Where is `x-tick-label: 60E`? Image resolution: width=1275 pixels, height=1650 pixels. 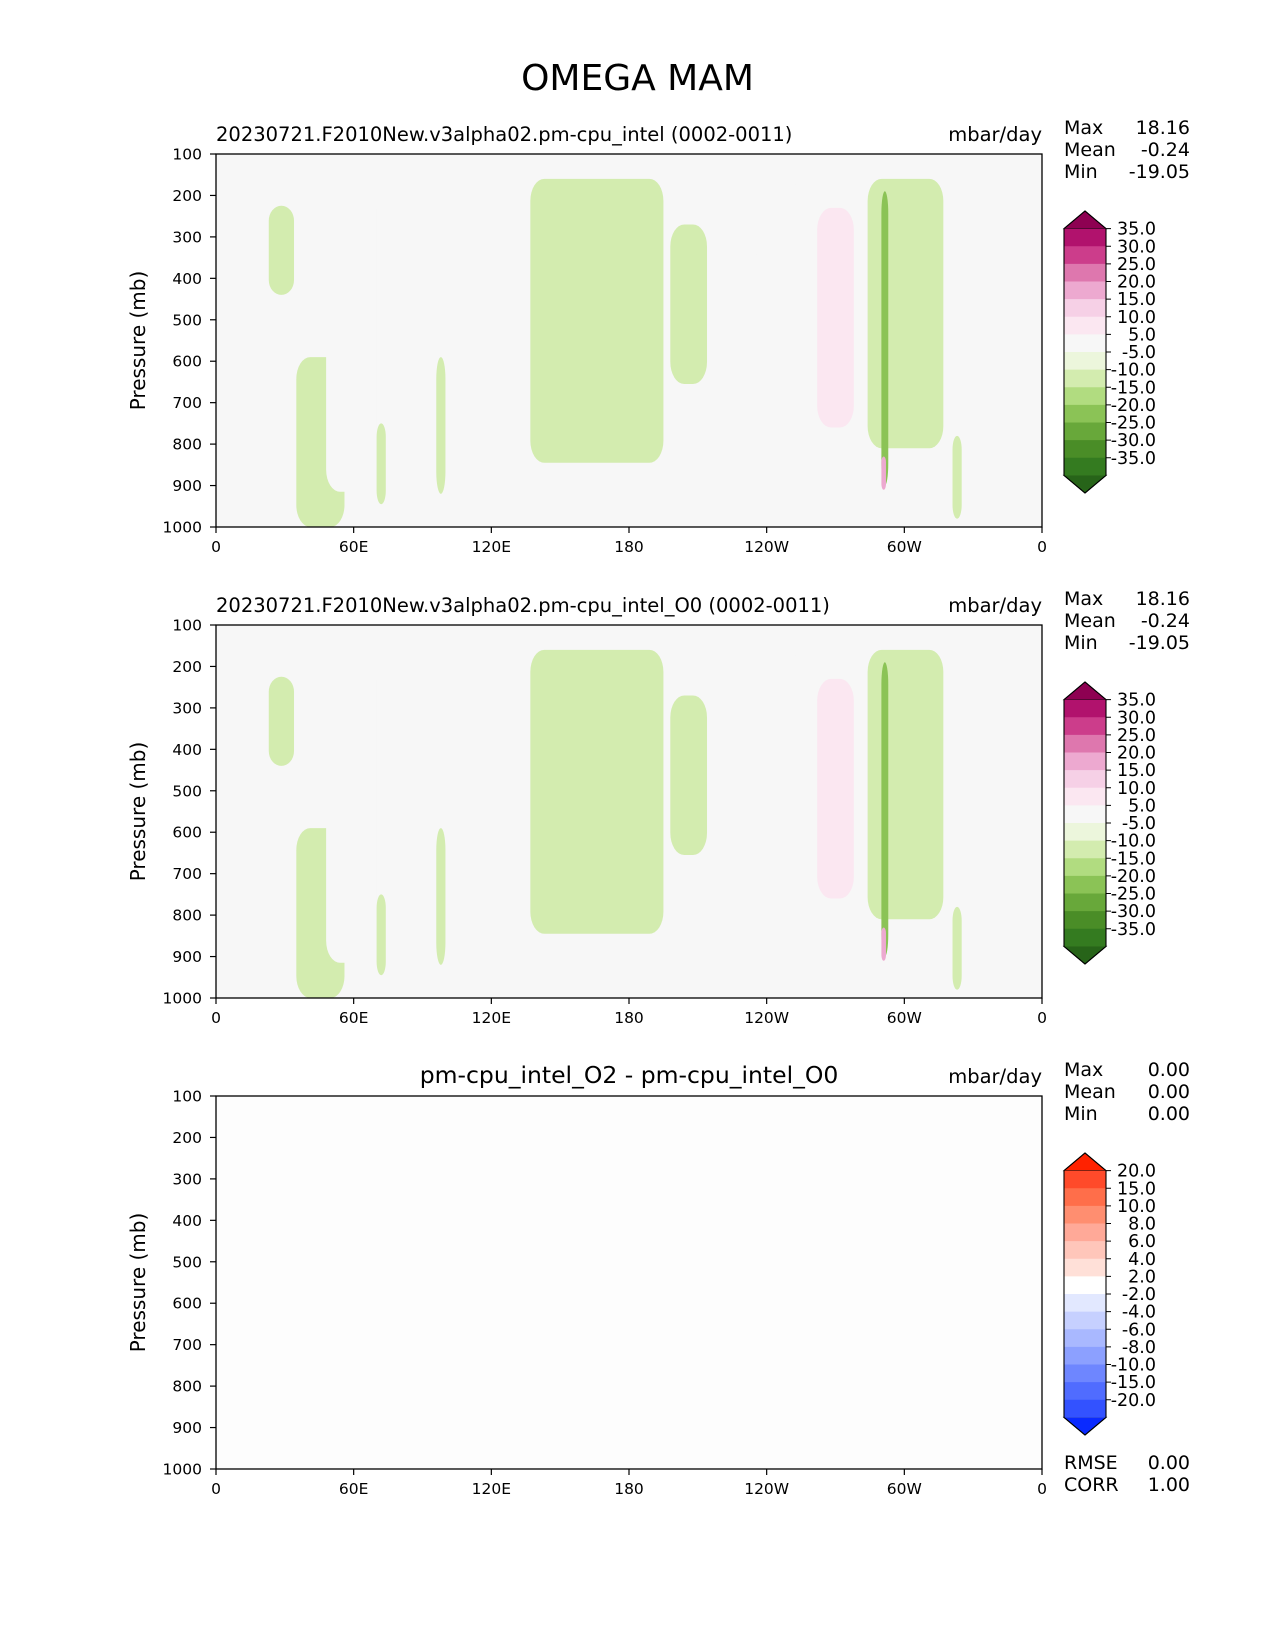 x-tick-label: 60E is located at coordinates (354, 1018).